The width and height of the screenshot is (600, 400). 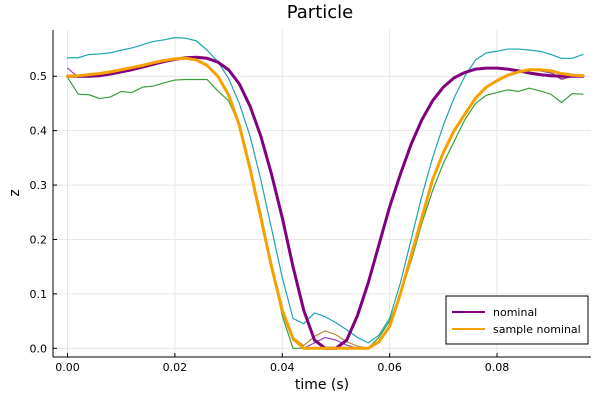 What do you see at coordinates (389, 367) in the screenshot?
I see `x-tick-label: 0.06` at bounding box center [389, 367].